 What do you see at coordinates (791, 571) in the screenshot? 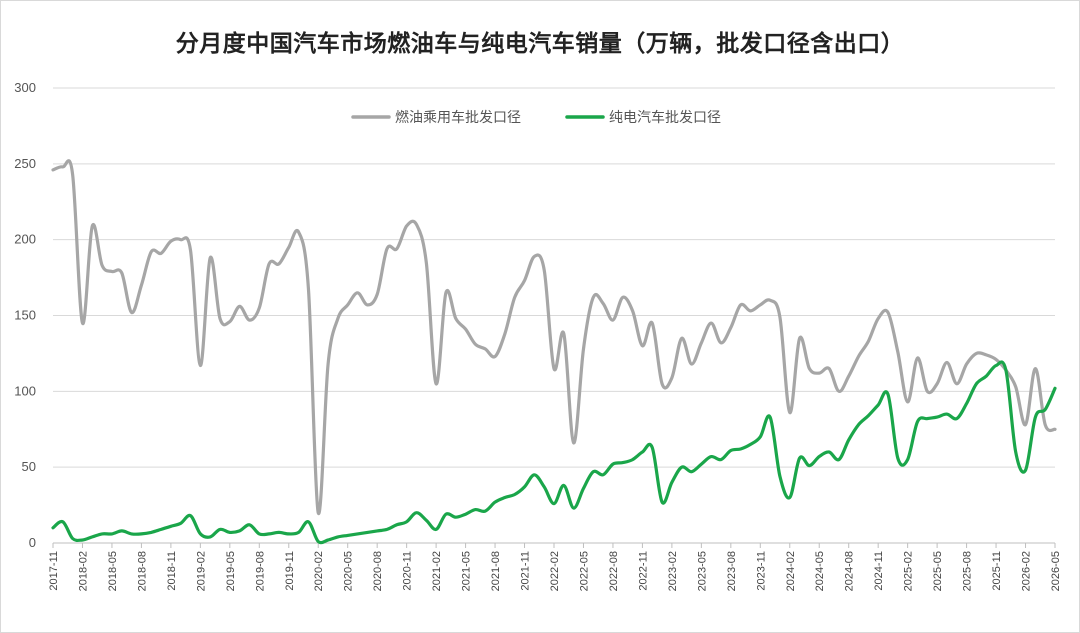
I see `x-tick-label: 2024-02` at bounding box center [791, 571].